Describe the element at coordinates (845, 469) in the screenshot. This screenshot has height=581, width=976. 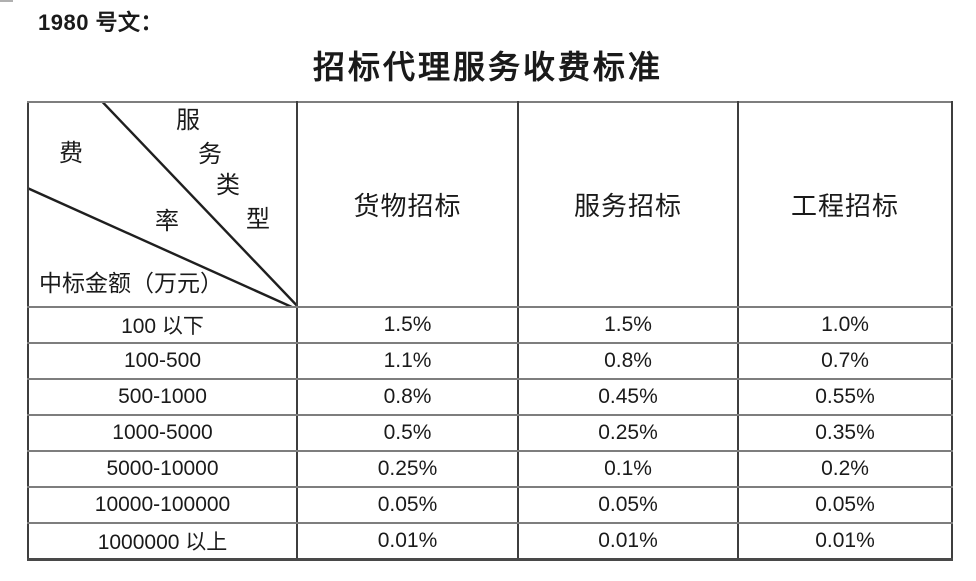
I see `works-rate-cell: 0.2%` at that location.